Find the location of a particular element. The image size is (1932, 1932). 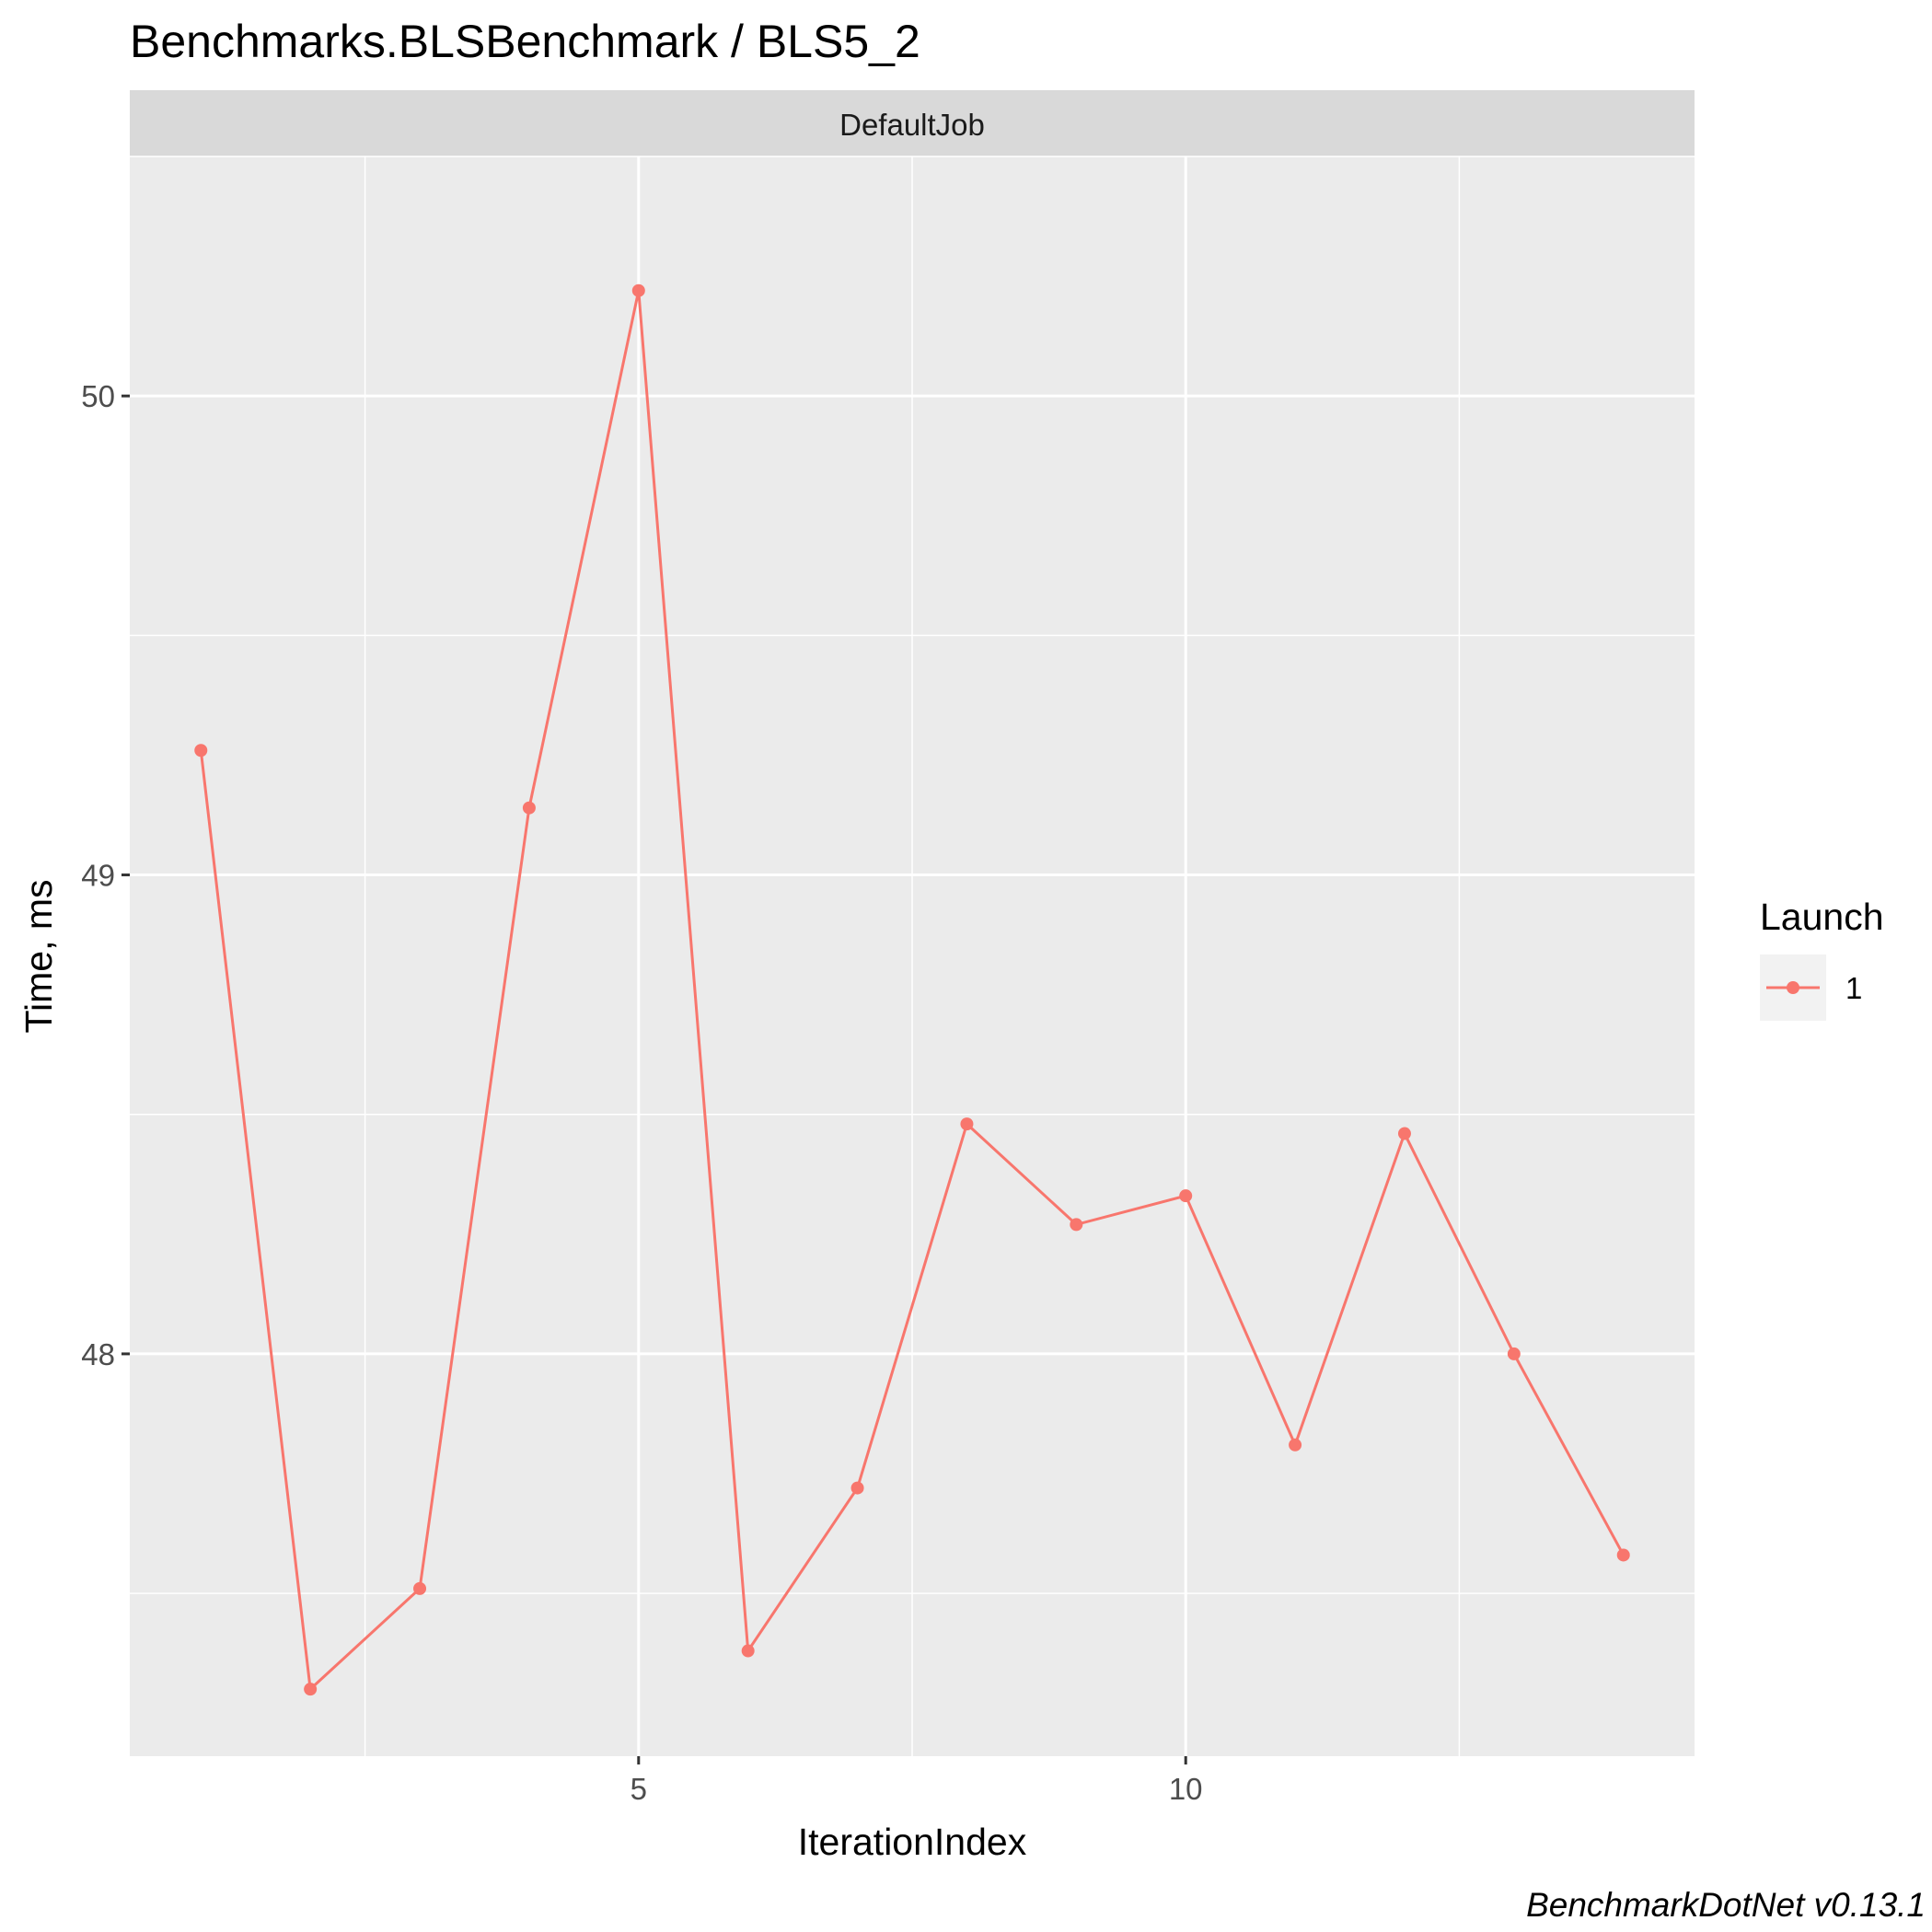

legend-label: 1 is located at coordinates (1854, 988).